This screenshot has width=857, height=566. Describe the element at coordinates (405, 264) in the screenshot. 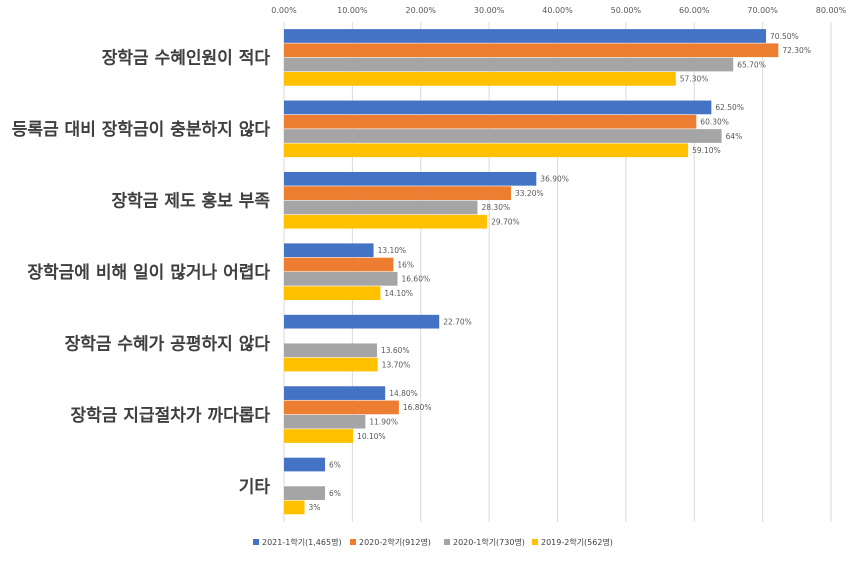

I see `data-label: 16%` at that location.